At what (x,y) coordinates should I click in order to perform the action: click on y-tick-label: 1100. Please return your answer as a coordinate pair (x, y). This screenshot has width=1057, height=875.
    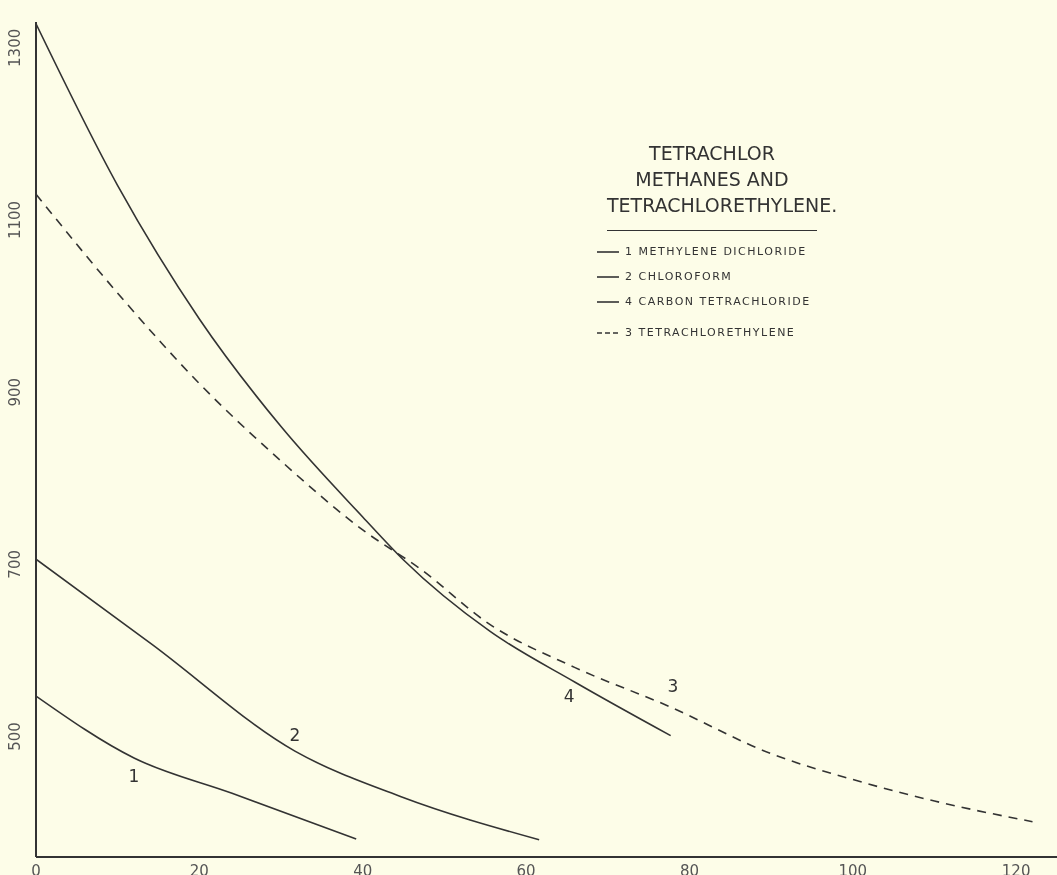
    Looking at the image, I should click on (15, 220).